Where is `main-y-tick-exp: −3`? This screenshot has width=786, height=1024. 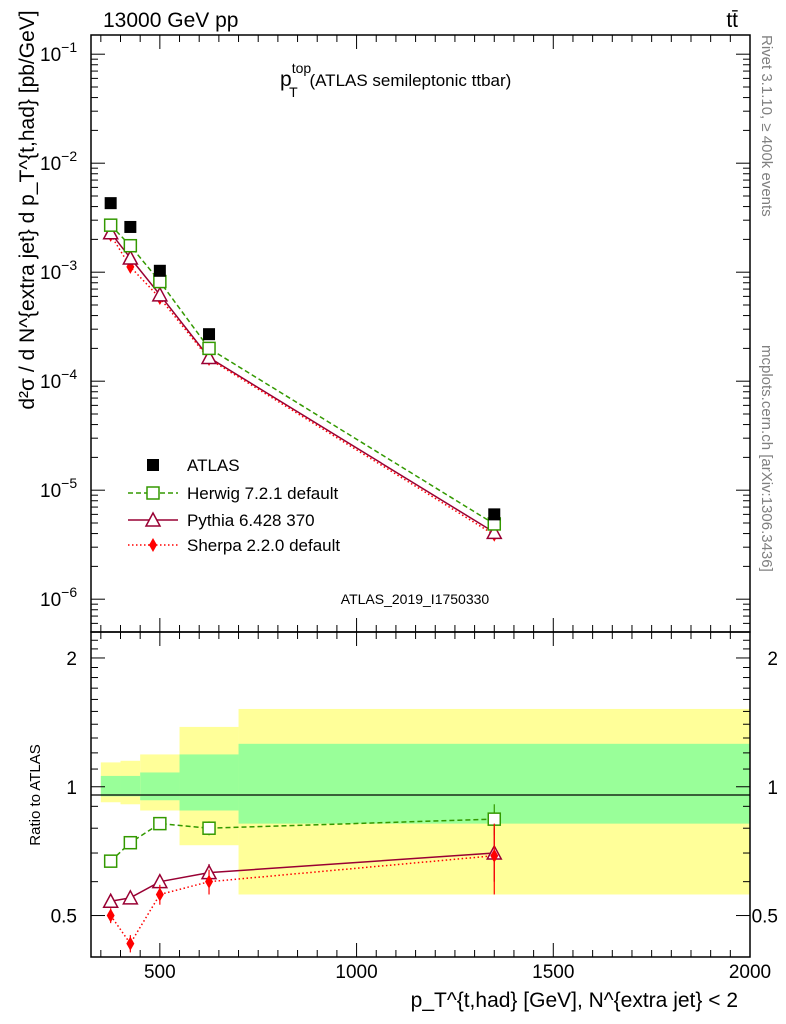 main-y-tick-exp: −3 is located at coordinates (69, 265).